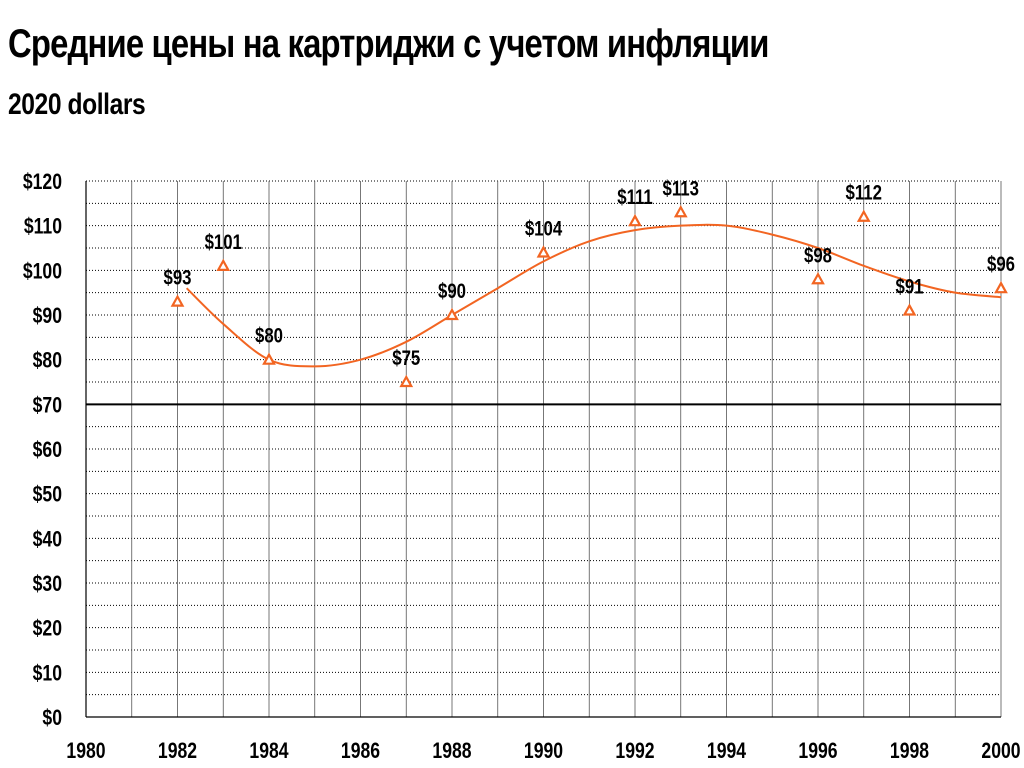 Image resolution: width=1024 pixels, height=768 pixels. I want to click on data-label: $111, so click(635, 198).